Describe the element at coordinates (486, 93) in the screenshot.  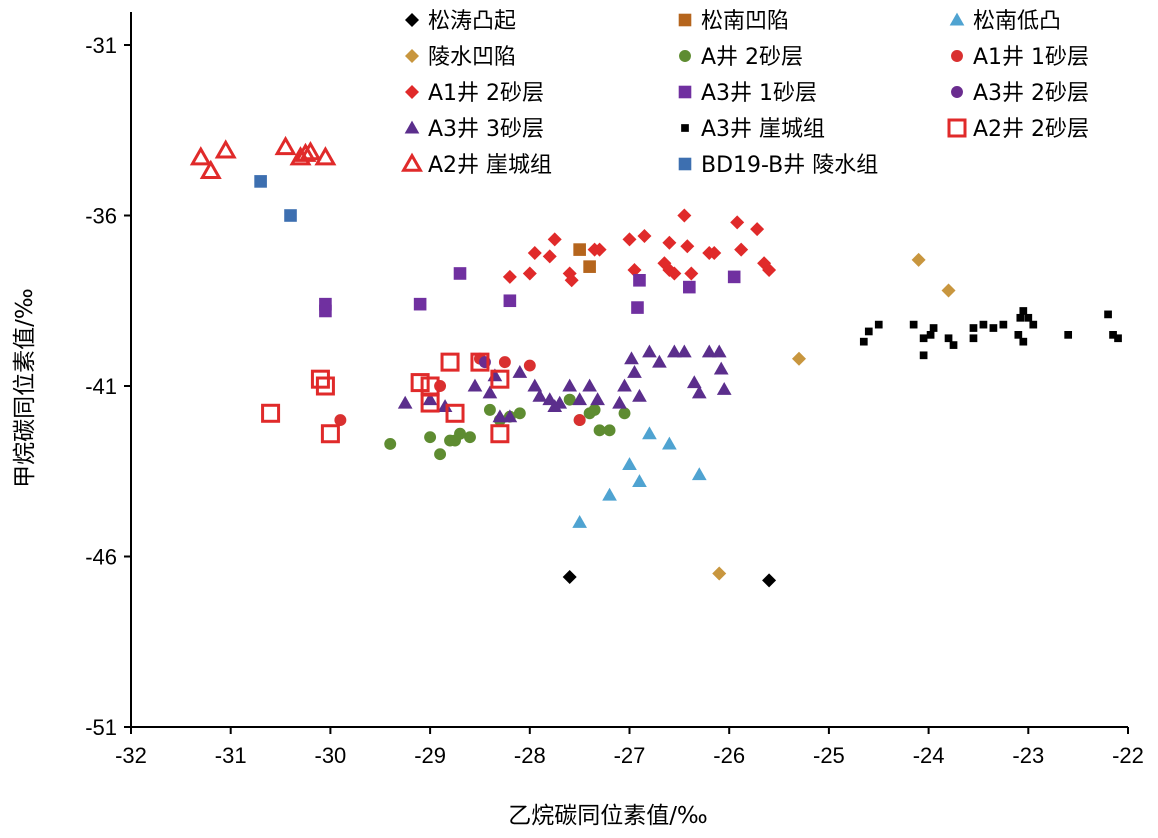
I see `legend-label: A1井 2砂层` at that location.